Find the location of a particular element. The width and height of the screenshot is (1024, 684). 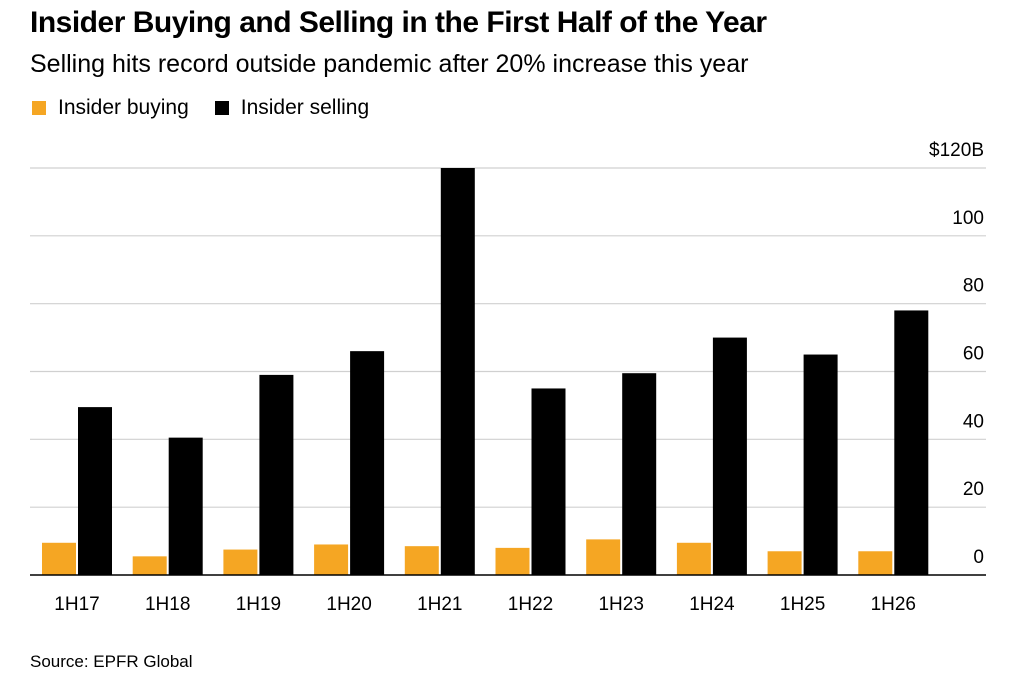

y-tick-label: 0 is located at coordinates (978, 557).